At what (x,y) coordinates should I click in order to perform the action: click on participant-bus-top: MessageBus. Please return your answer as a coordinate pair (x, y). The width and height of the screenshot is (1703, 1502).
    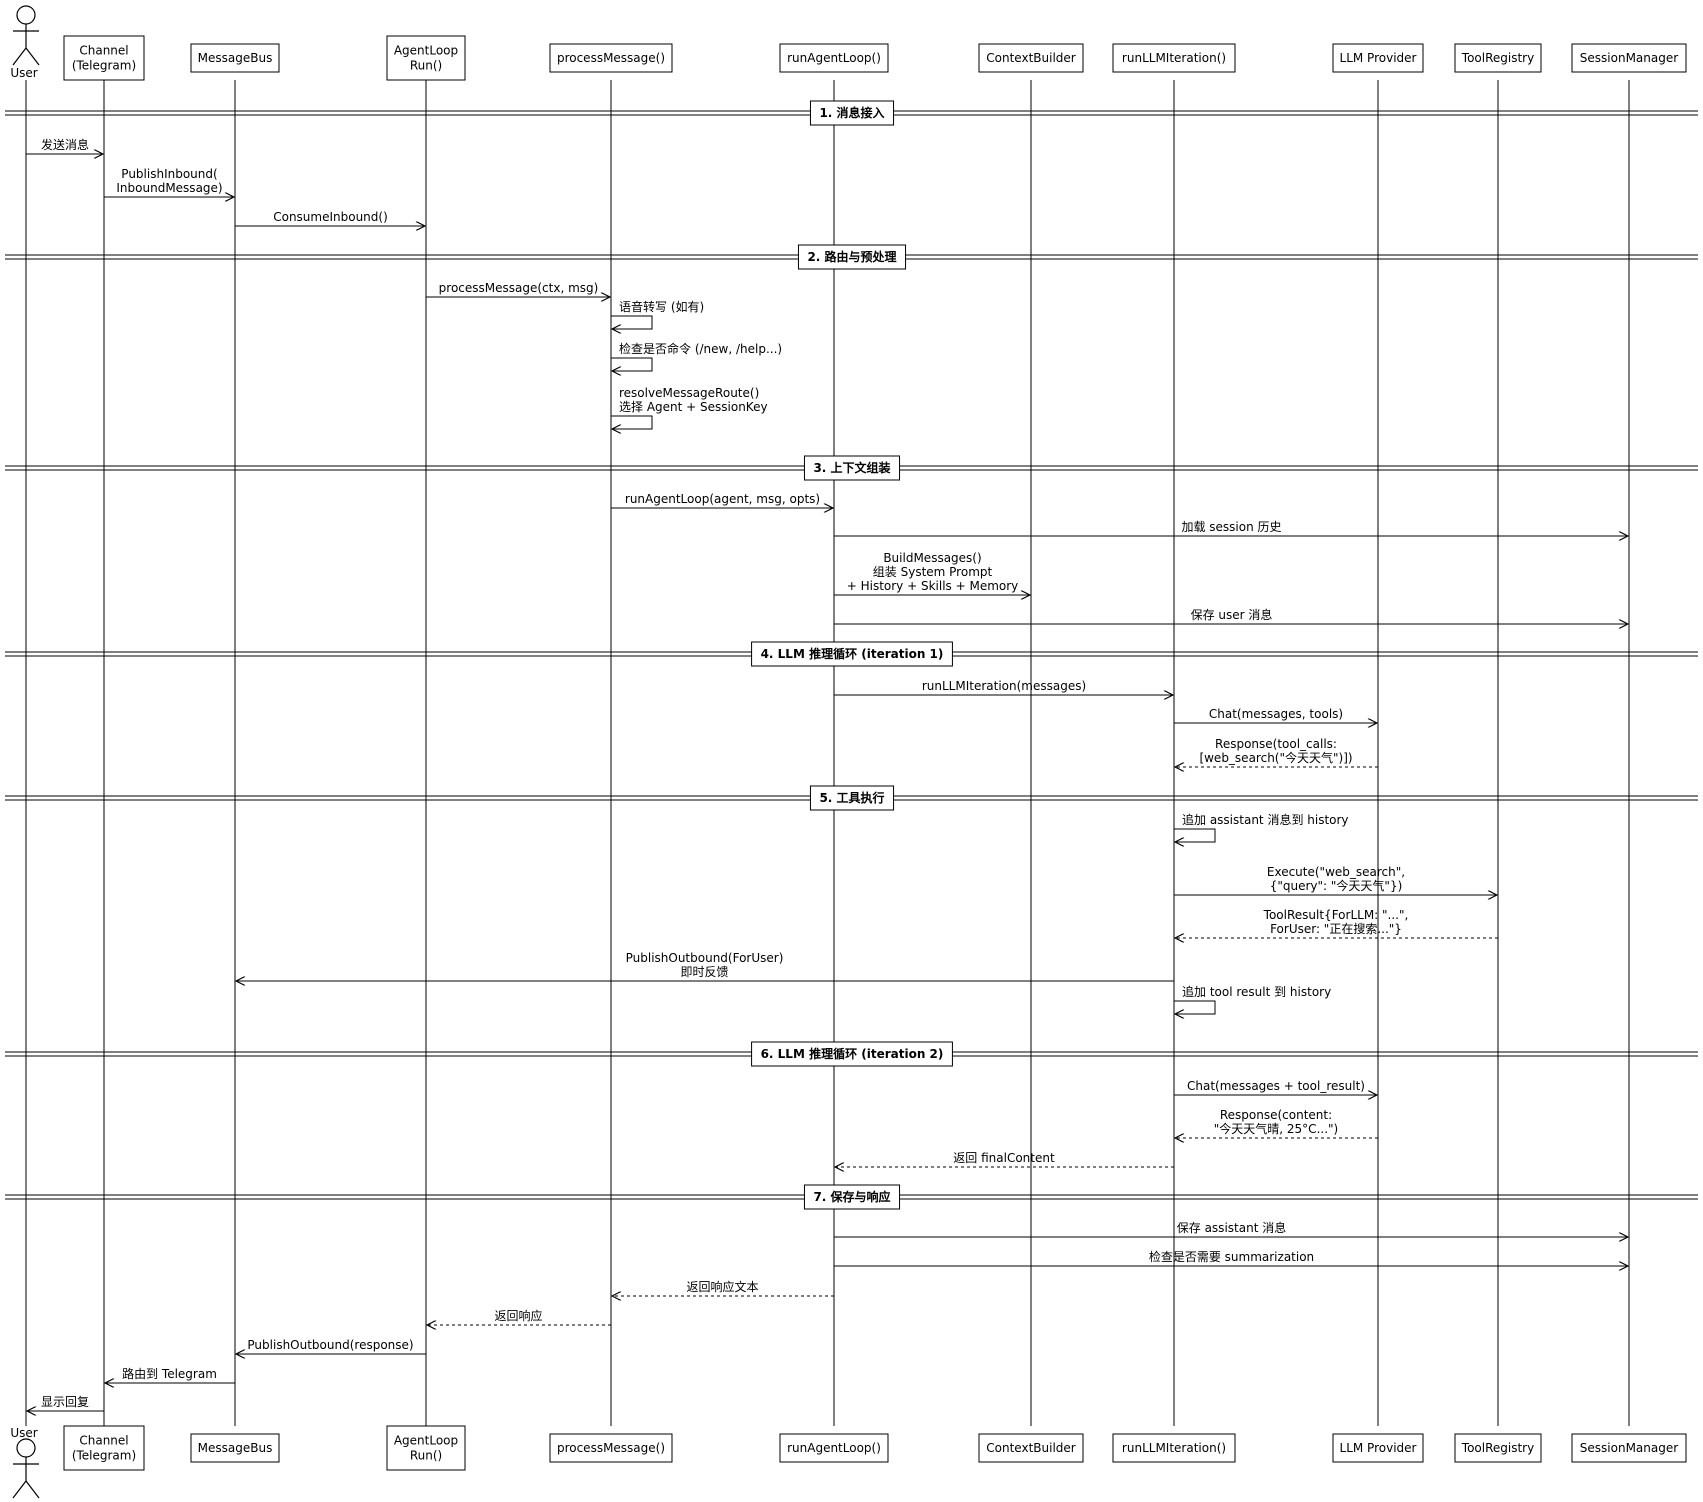
    Looking at the image, I should click on (235, 58).